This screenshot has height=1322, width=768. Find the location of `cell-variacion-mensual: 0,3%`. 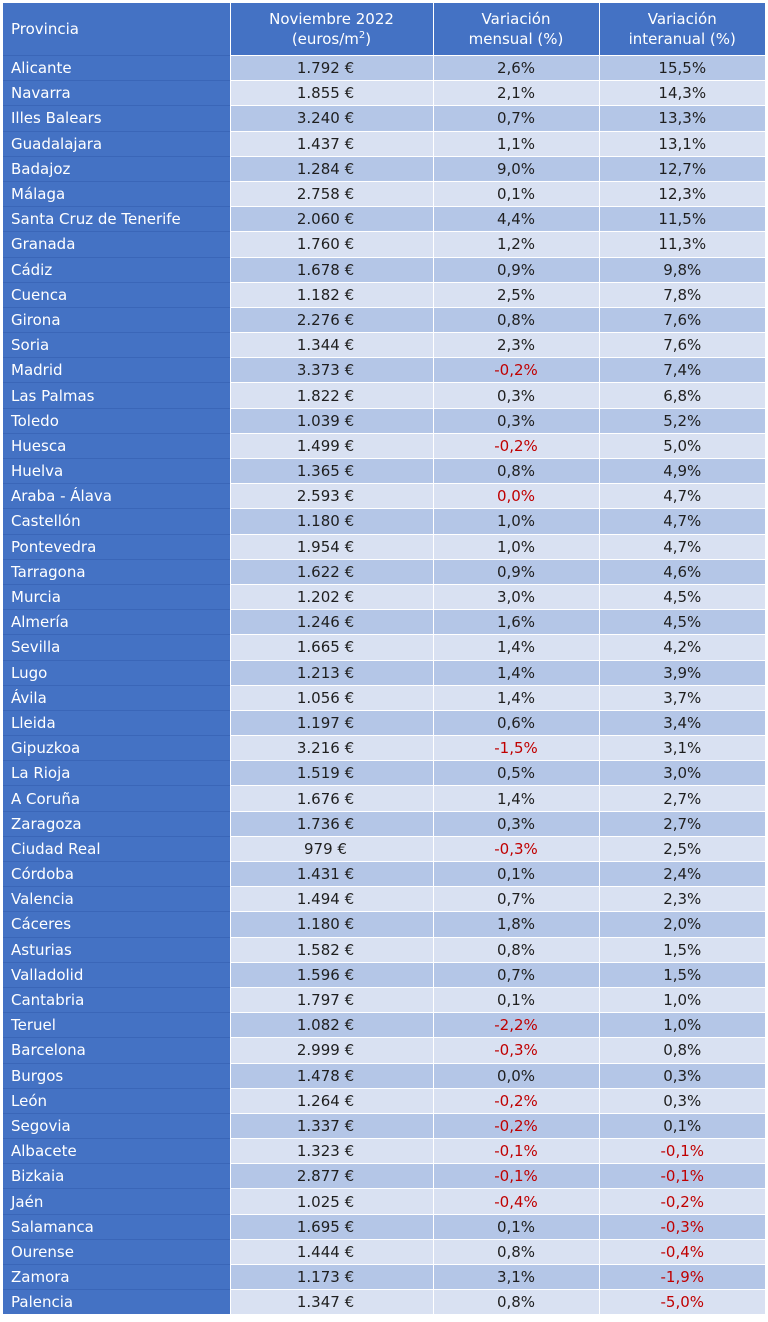

cell-variacion-mensual: 0,3% is located at coordinates (516, 395).